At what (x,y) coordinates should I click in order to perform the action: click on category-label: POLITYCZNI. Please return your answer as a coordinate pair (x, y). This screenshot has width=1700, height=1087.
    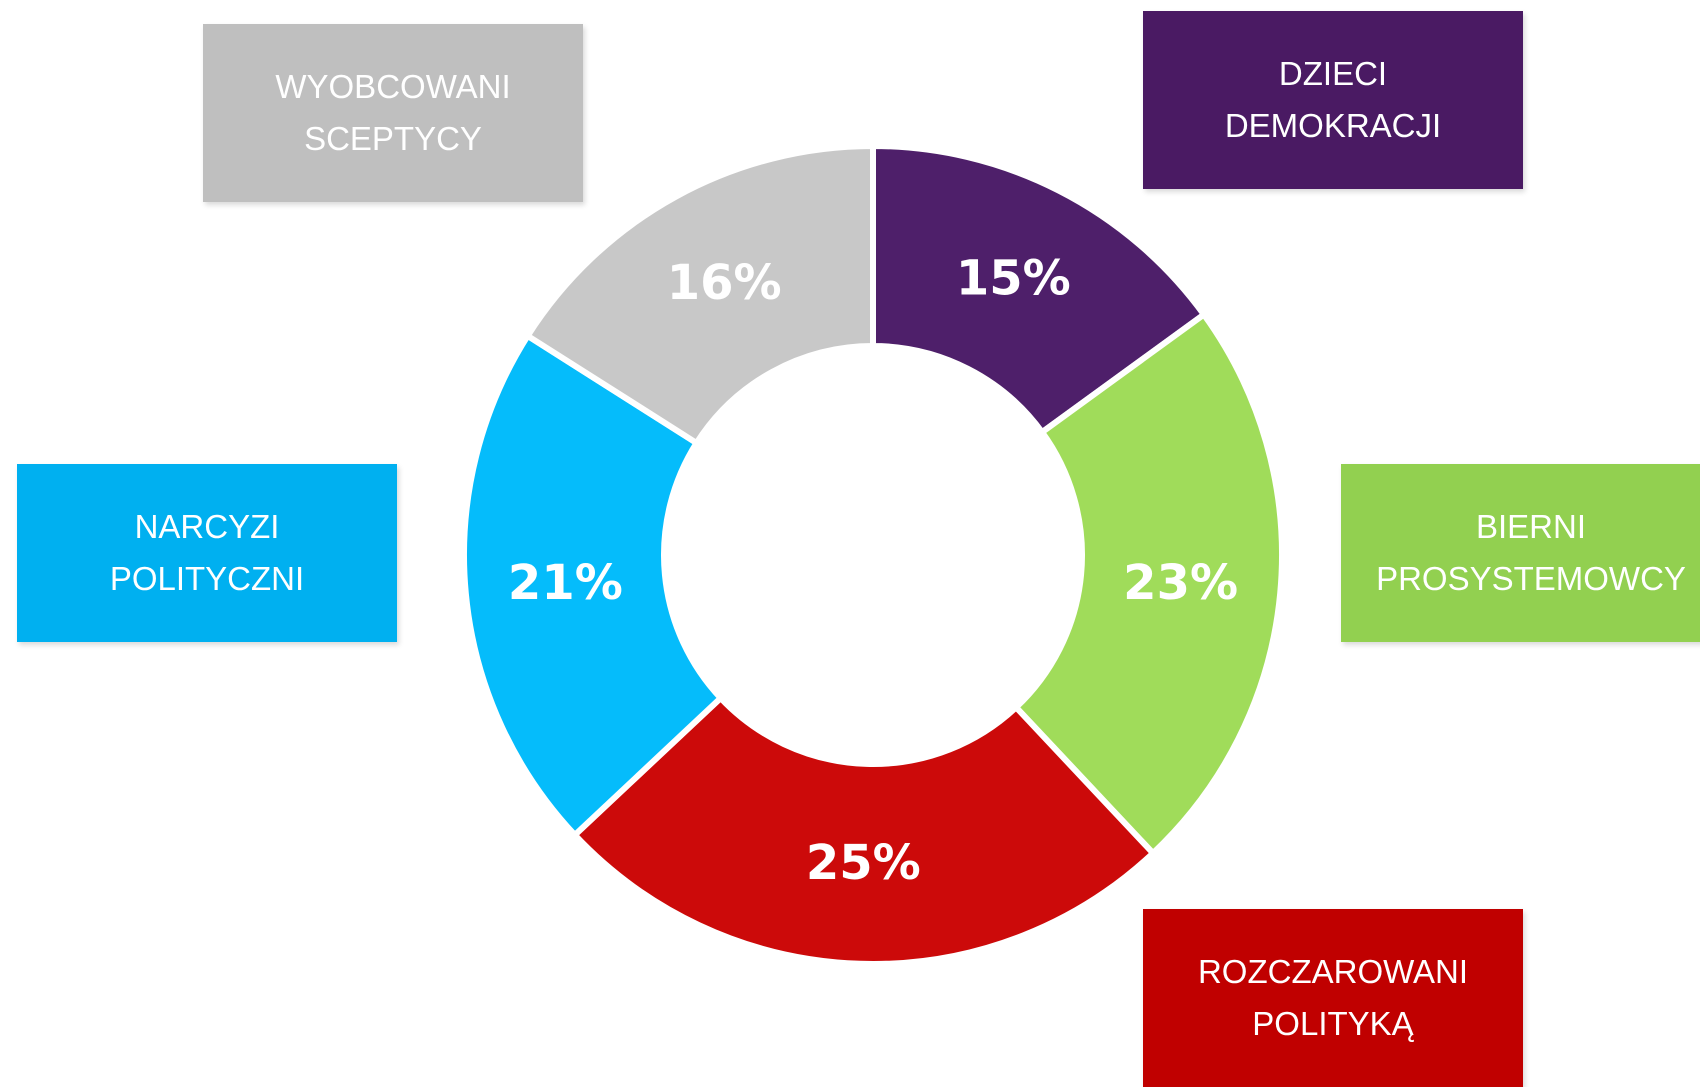
    Looking at the image, I should click on (207, 578).